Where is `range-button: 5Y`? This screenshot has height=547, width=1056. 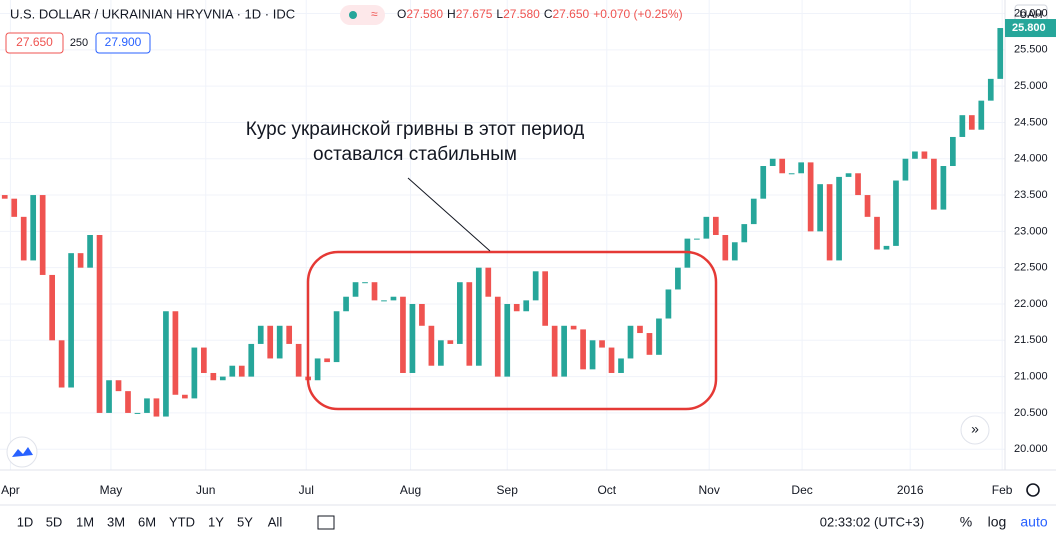 range-button: 5Y is located at coordinates (245, 521).